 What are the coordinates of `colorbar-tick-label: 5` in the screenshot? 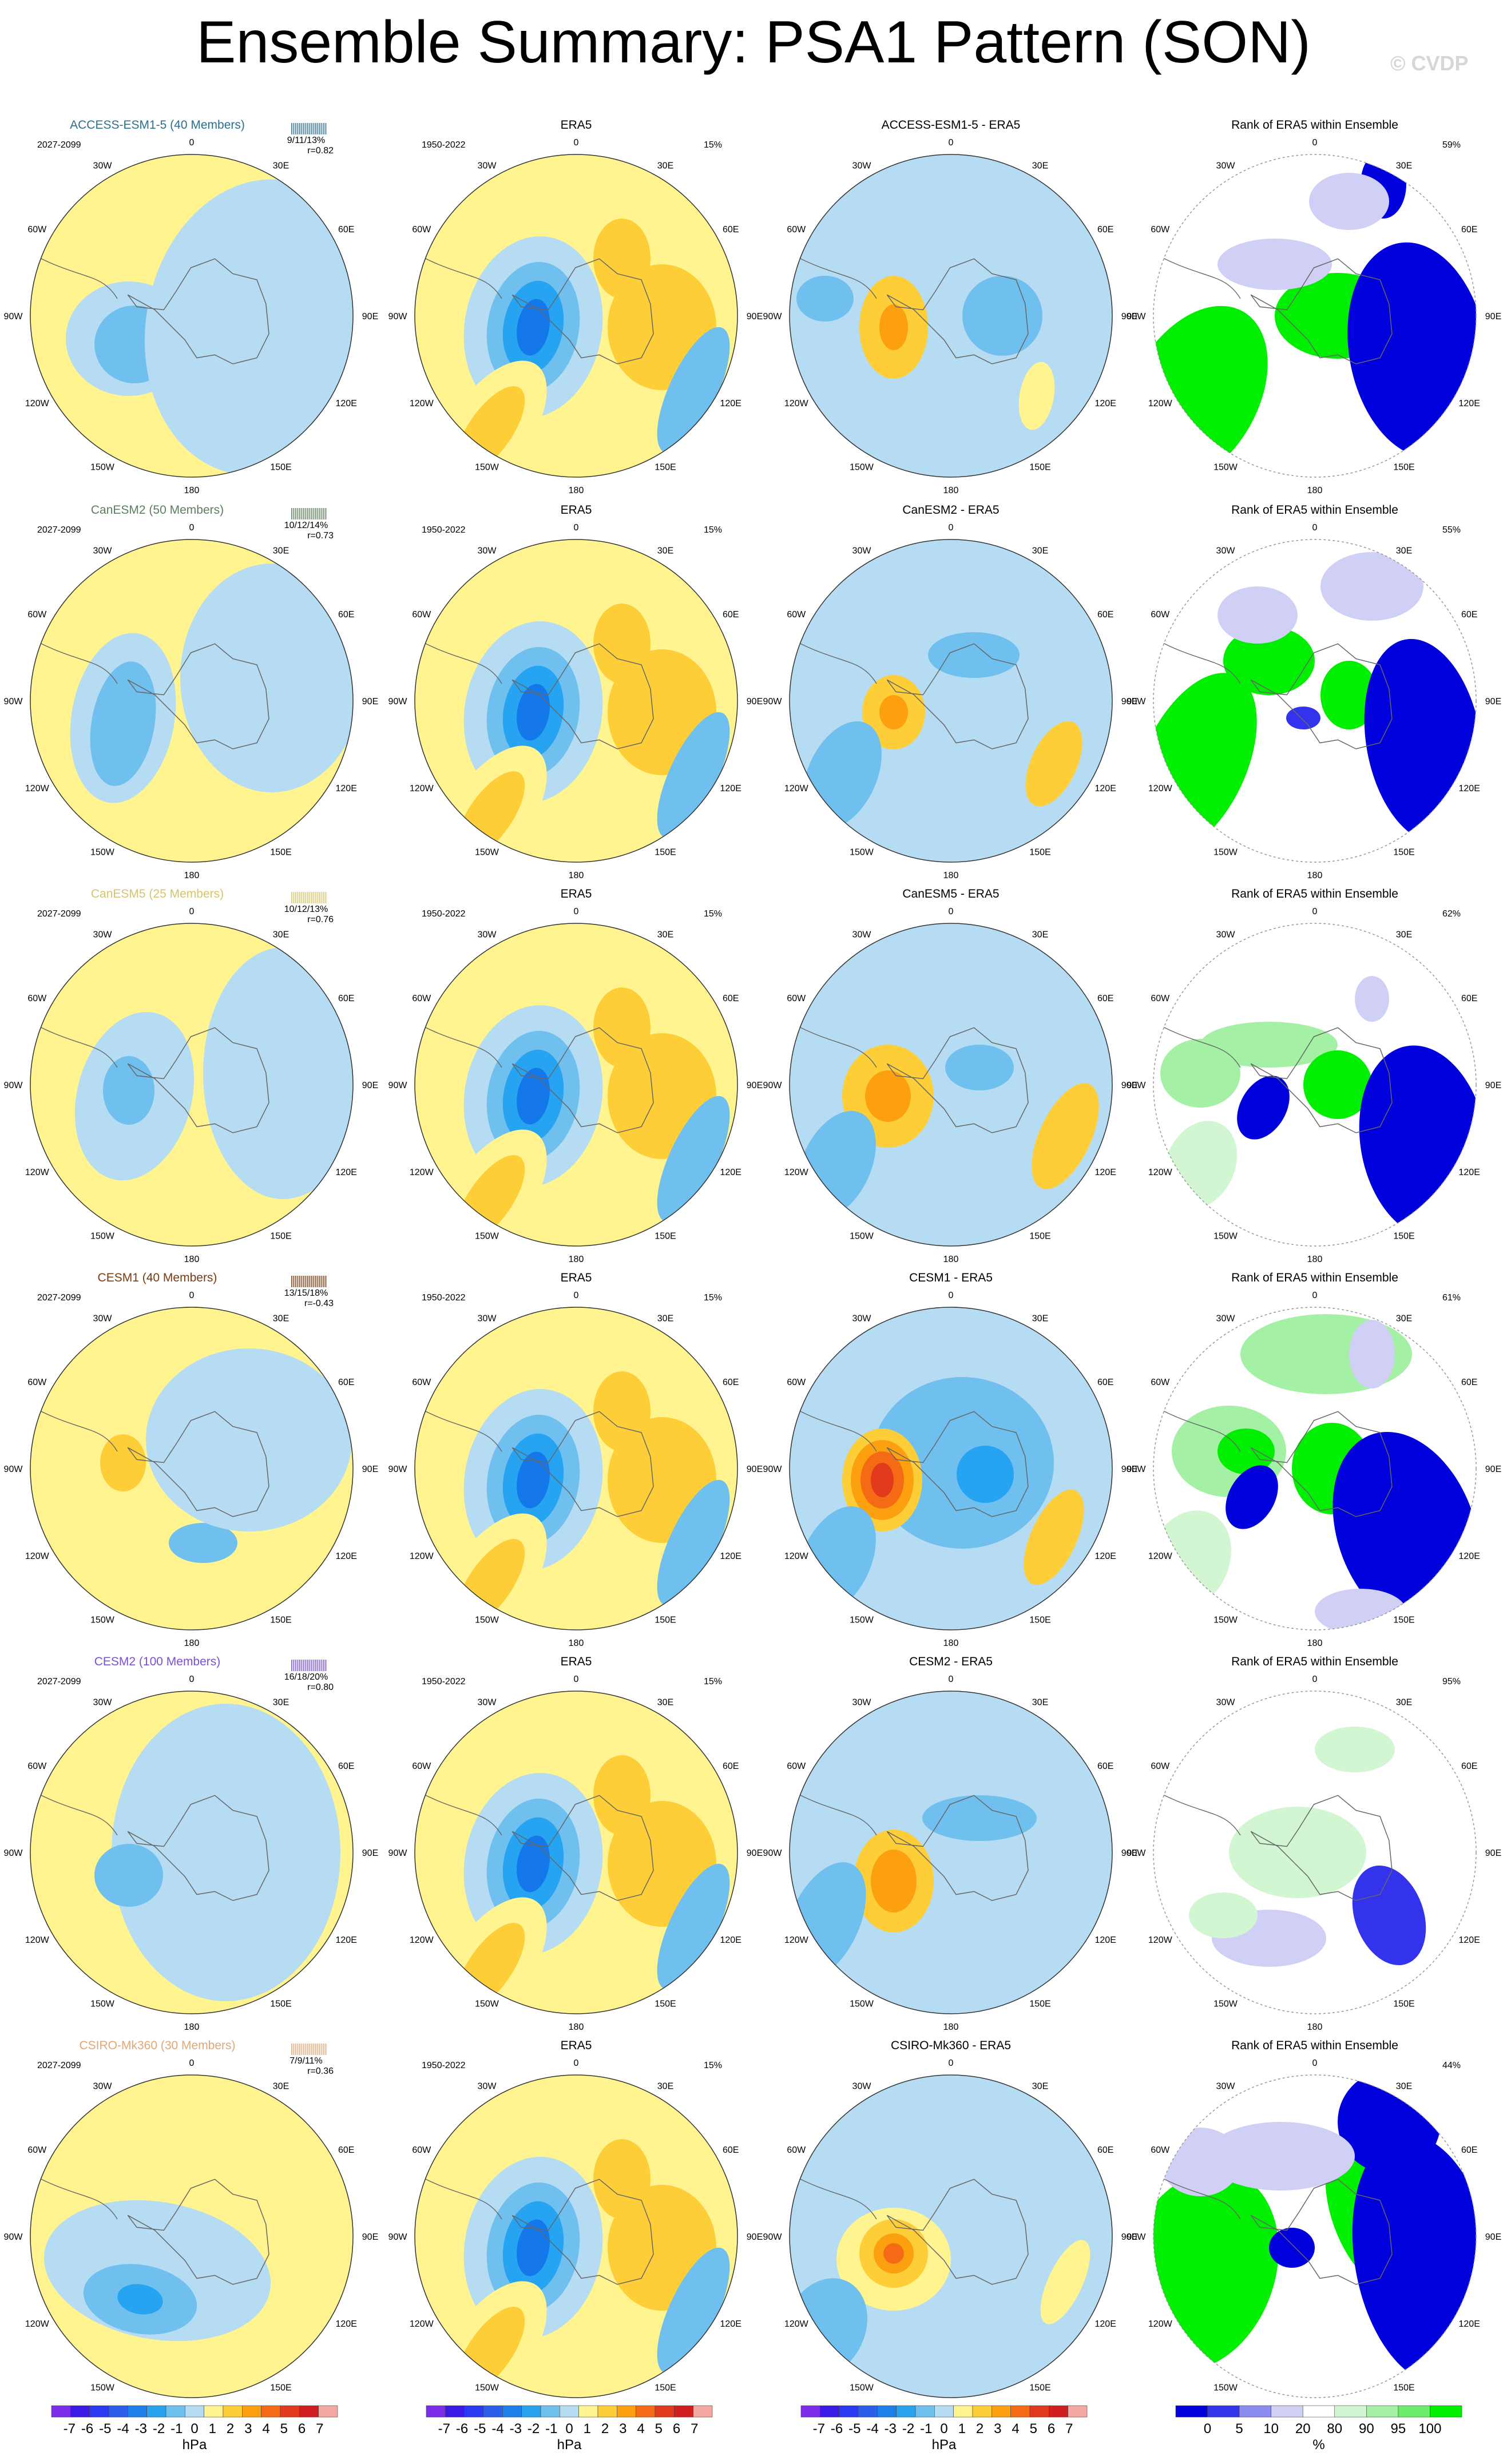 It's located at (1033, 2429).